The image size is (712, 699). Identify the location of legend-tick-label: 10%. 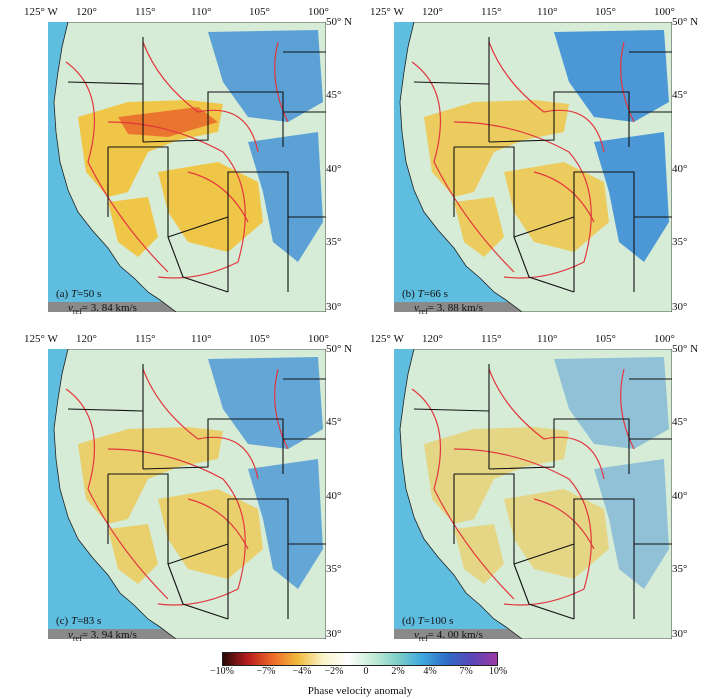
(498, 671).